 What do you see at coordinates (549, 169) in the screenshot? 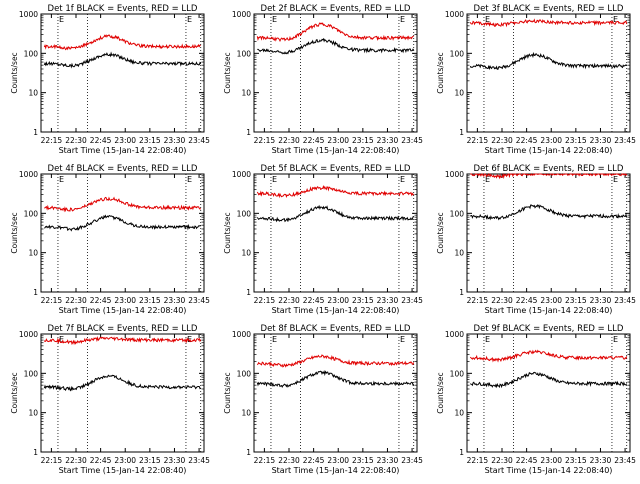
I see `chart-title: Det 6f BLACK = Events, RED = LLD` at bounding box center [549, 169].